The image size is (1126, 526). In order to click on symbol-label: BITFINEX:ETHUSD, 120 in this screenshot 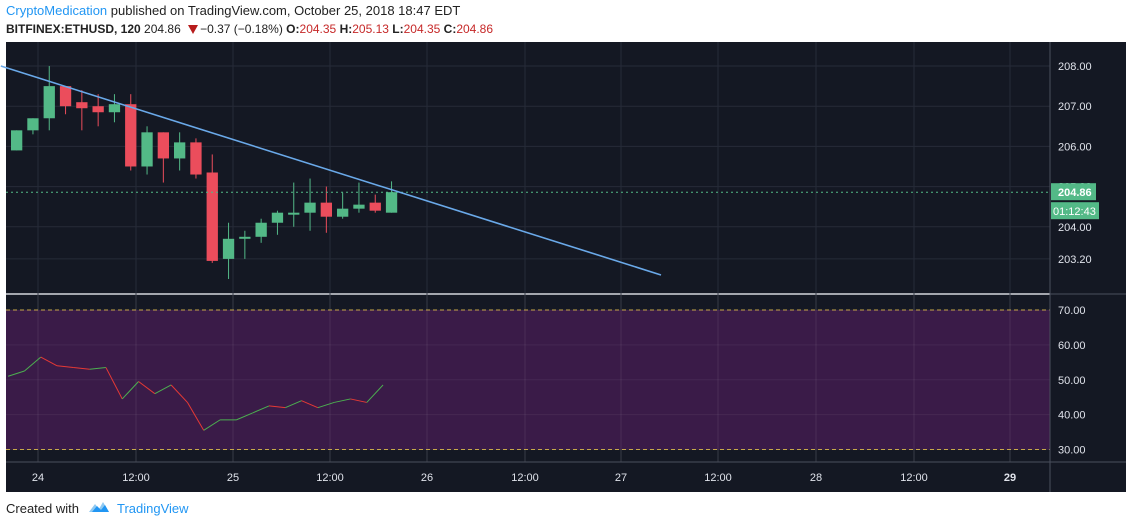, I will do `click(73, 29)`.